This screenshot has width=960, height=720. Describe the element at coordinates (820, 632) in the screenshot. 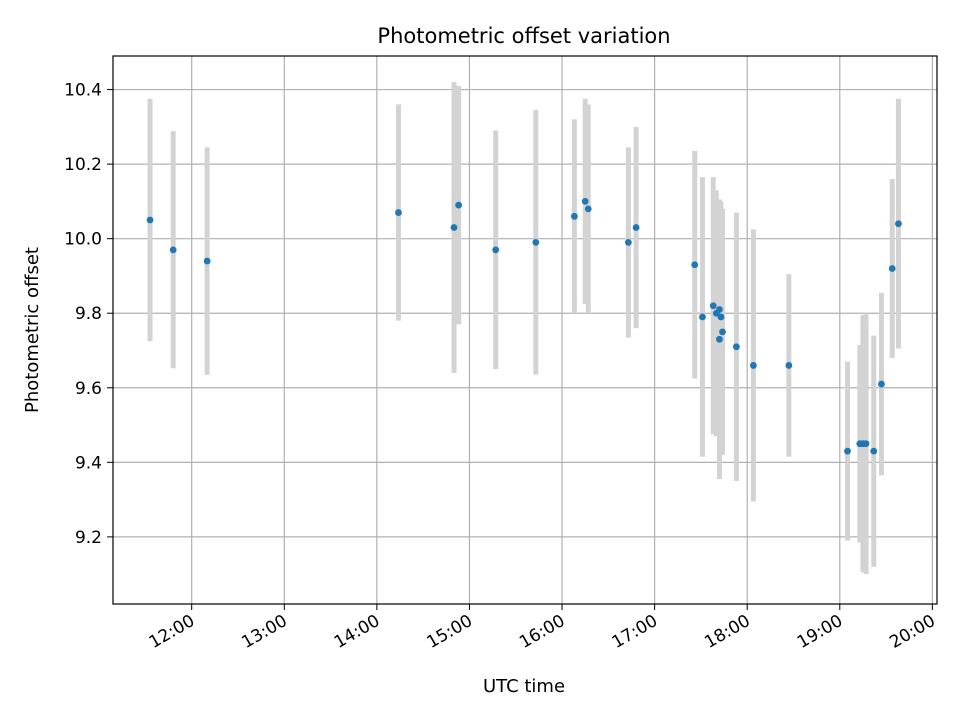

I see `x-tick-label: 19:00` at that location.